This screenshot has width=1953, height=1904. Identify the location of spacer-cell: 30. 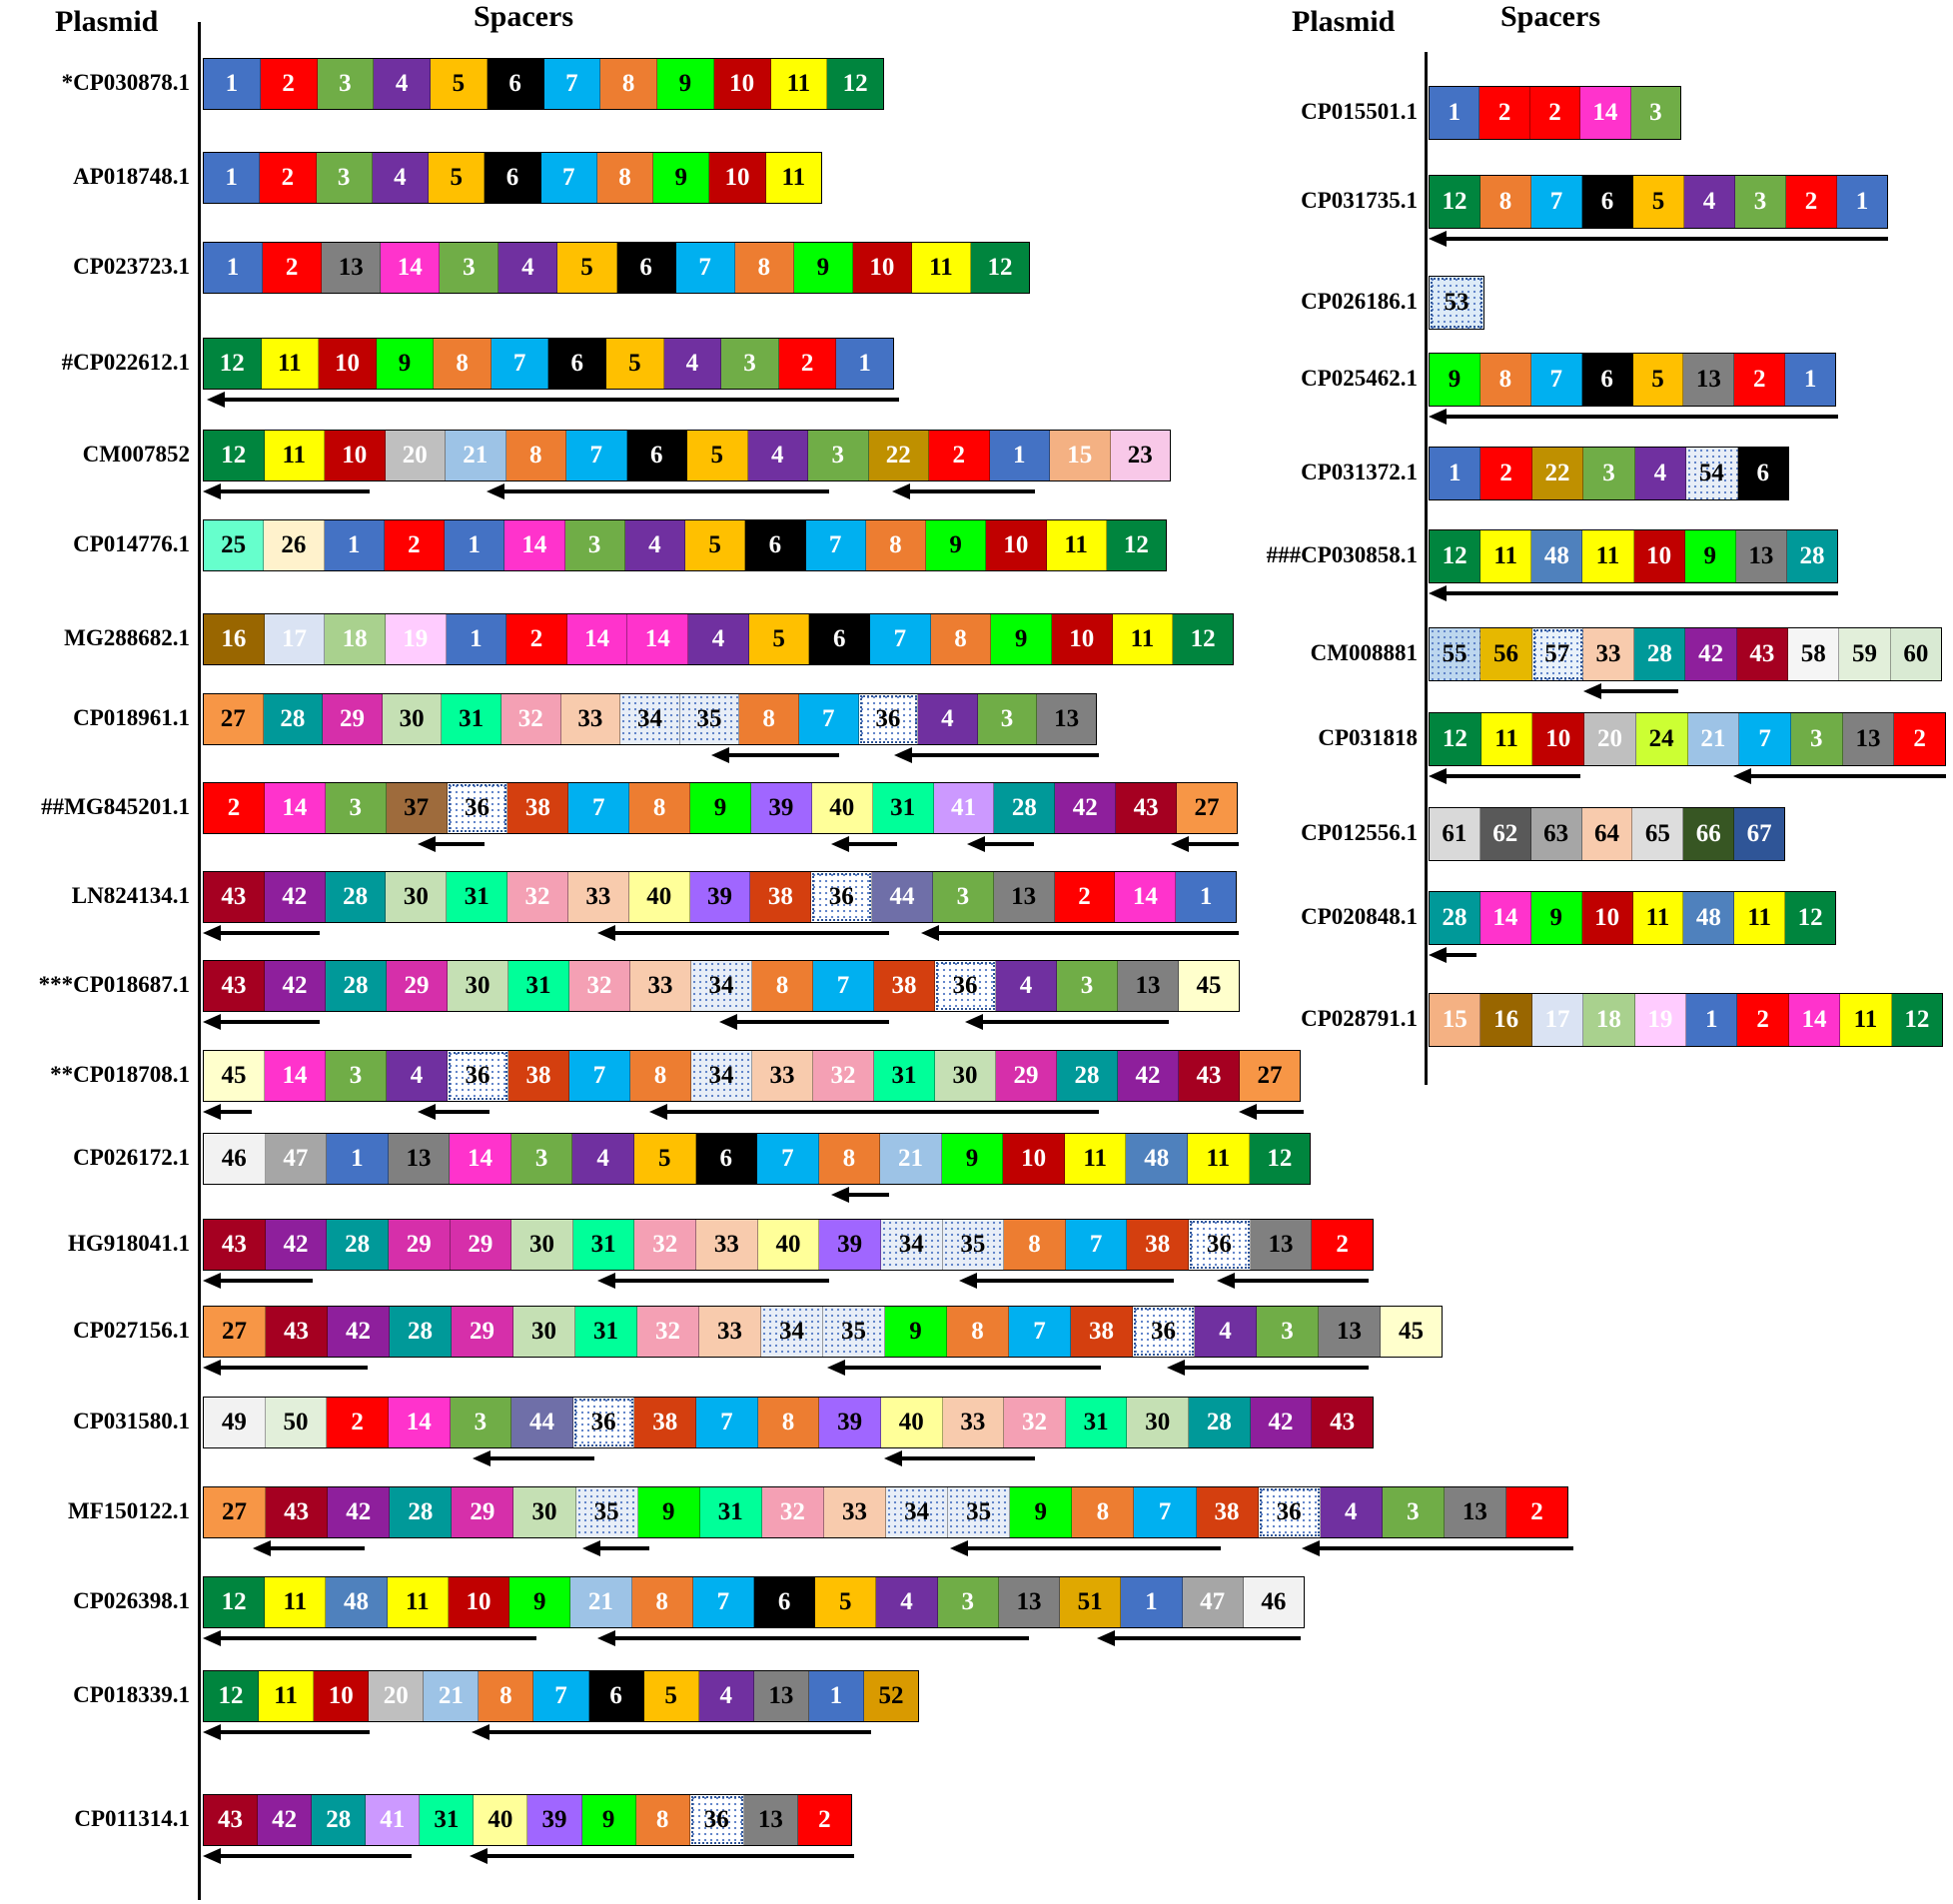
(412, 719).